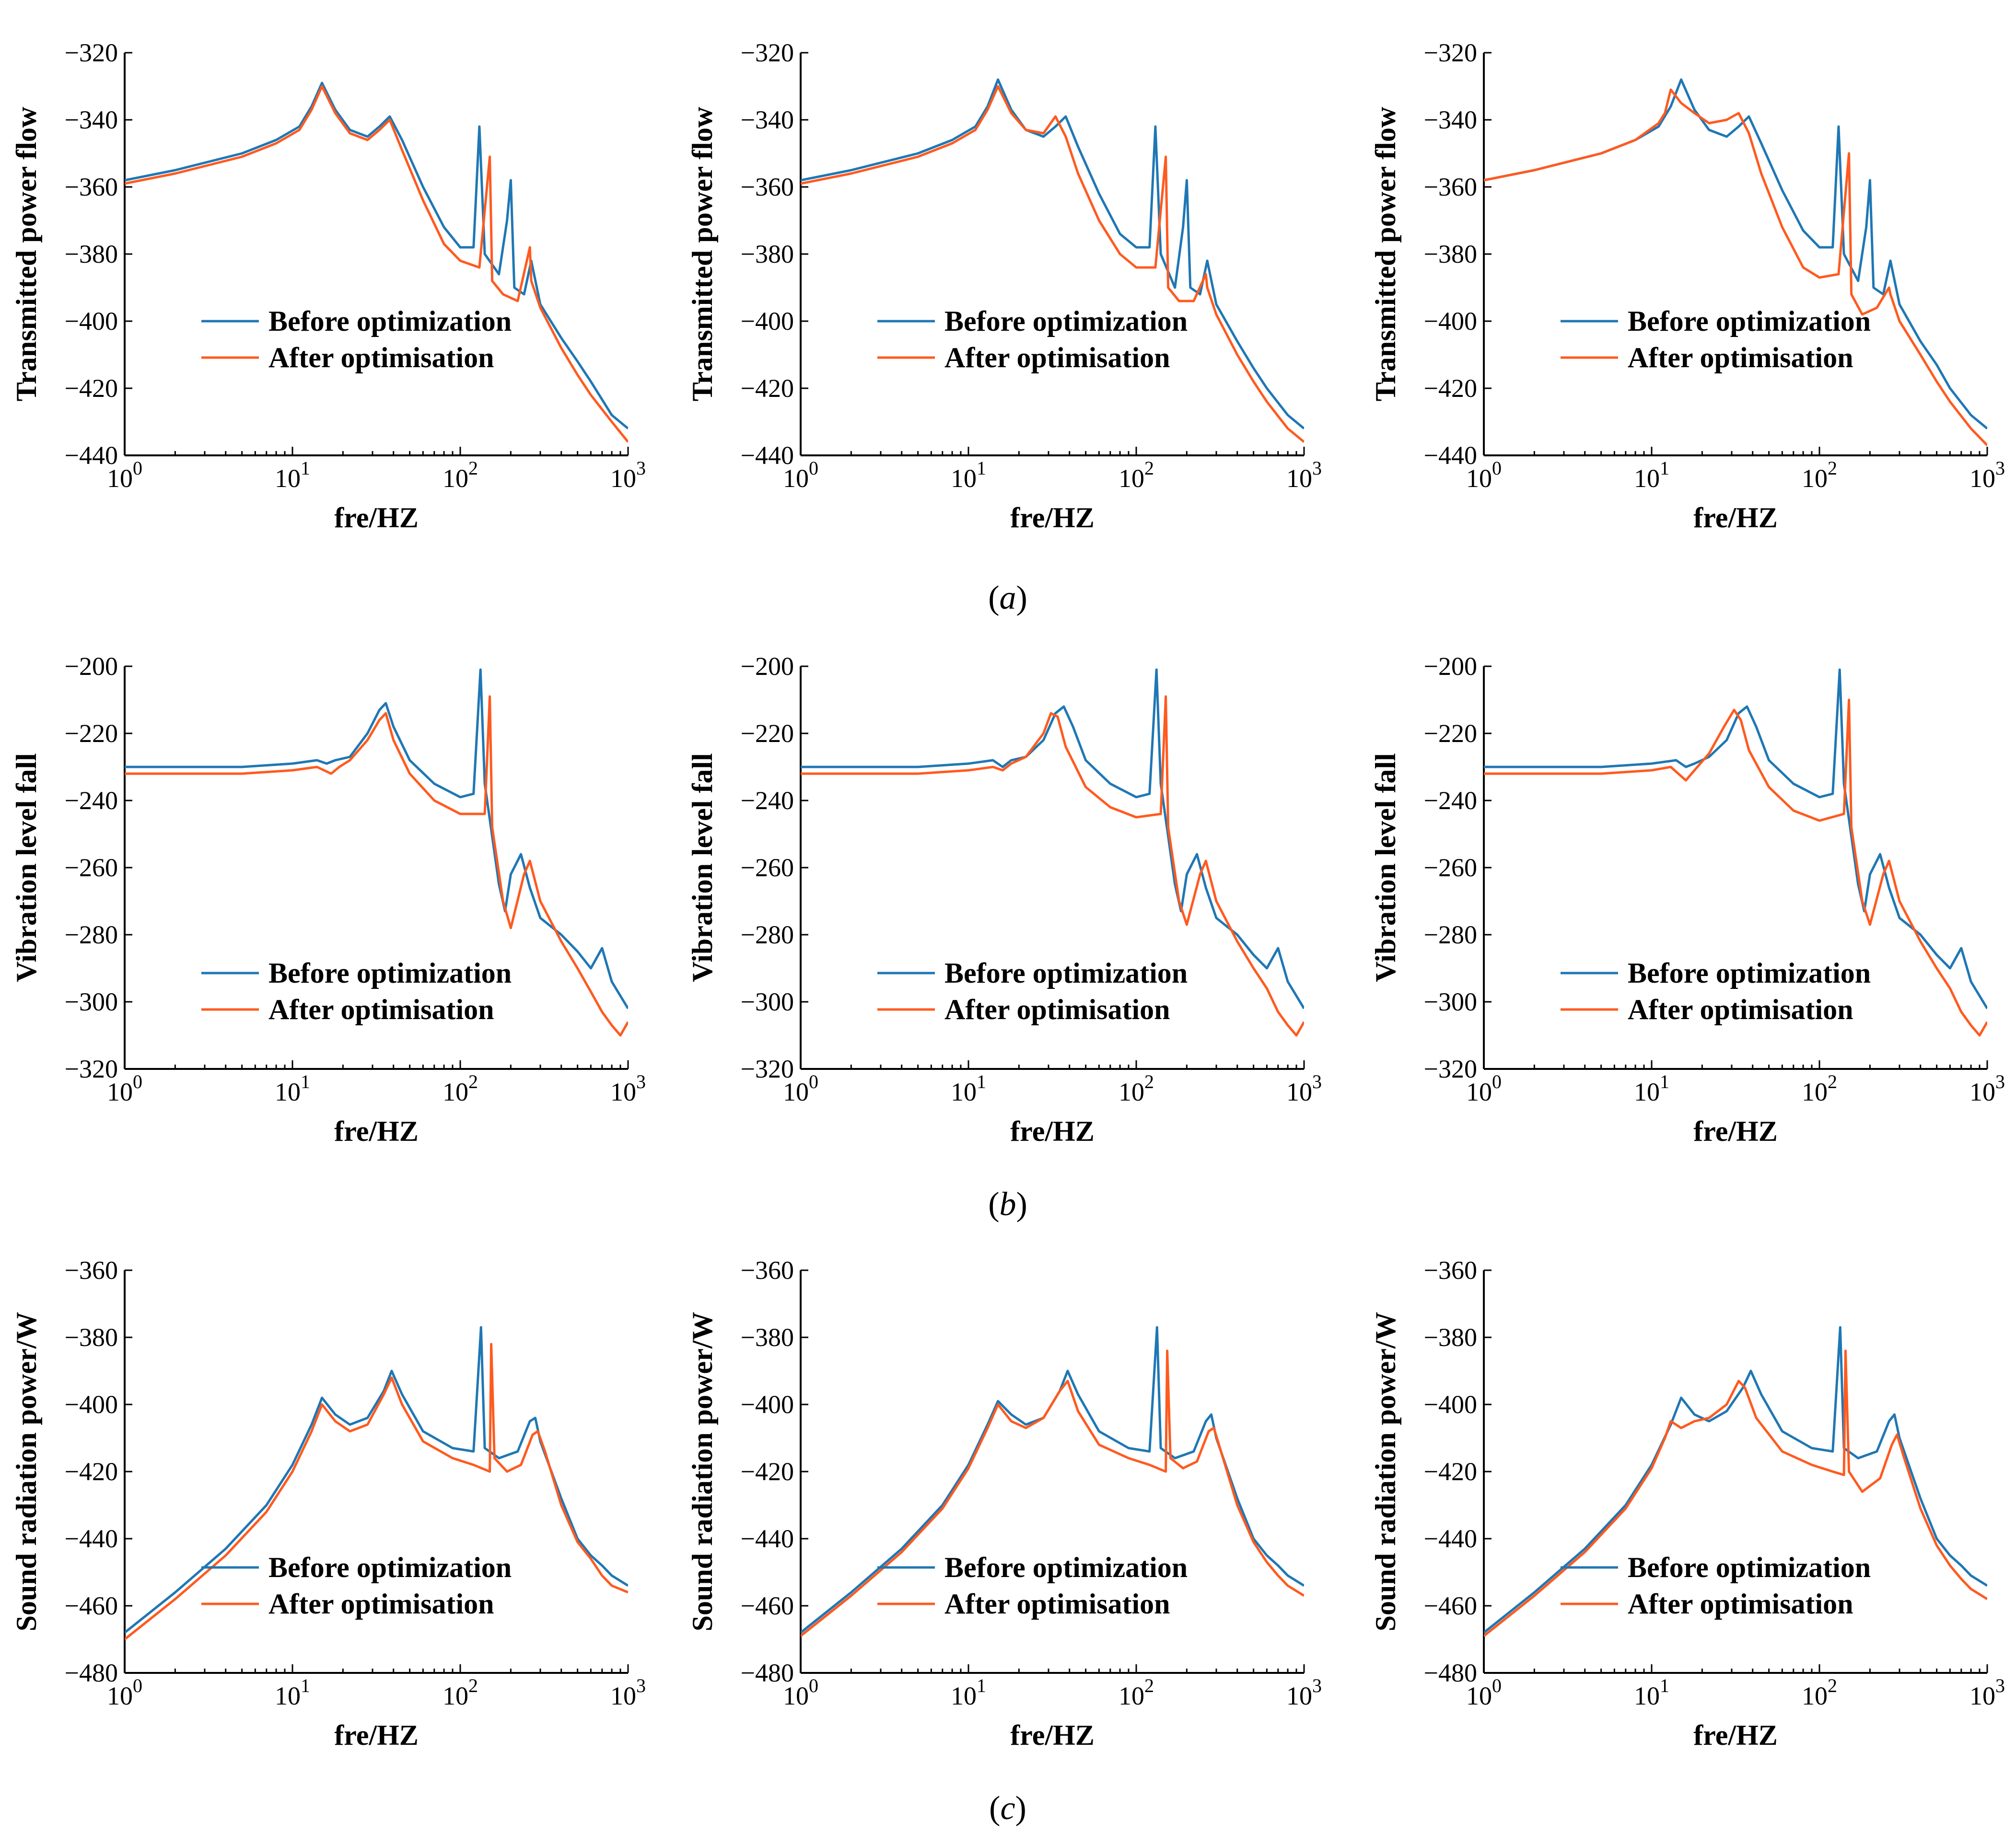  I want to click on y-tick-label: −220, so click(91, 734).